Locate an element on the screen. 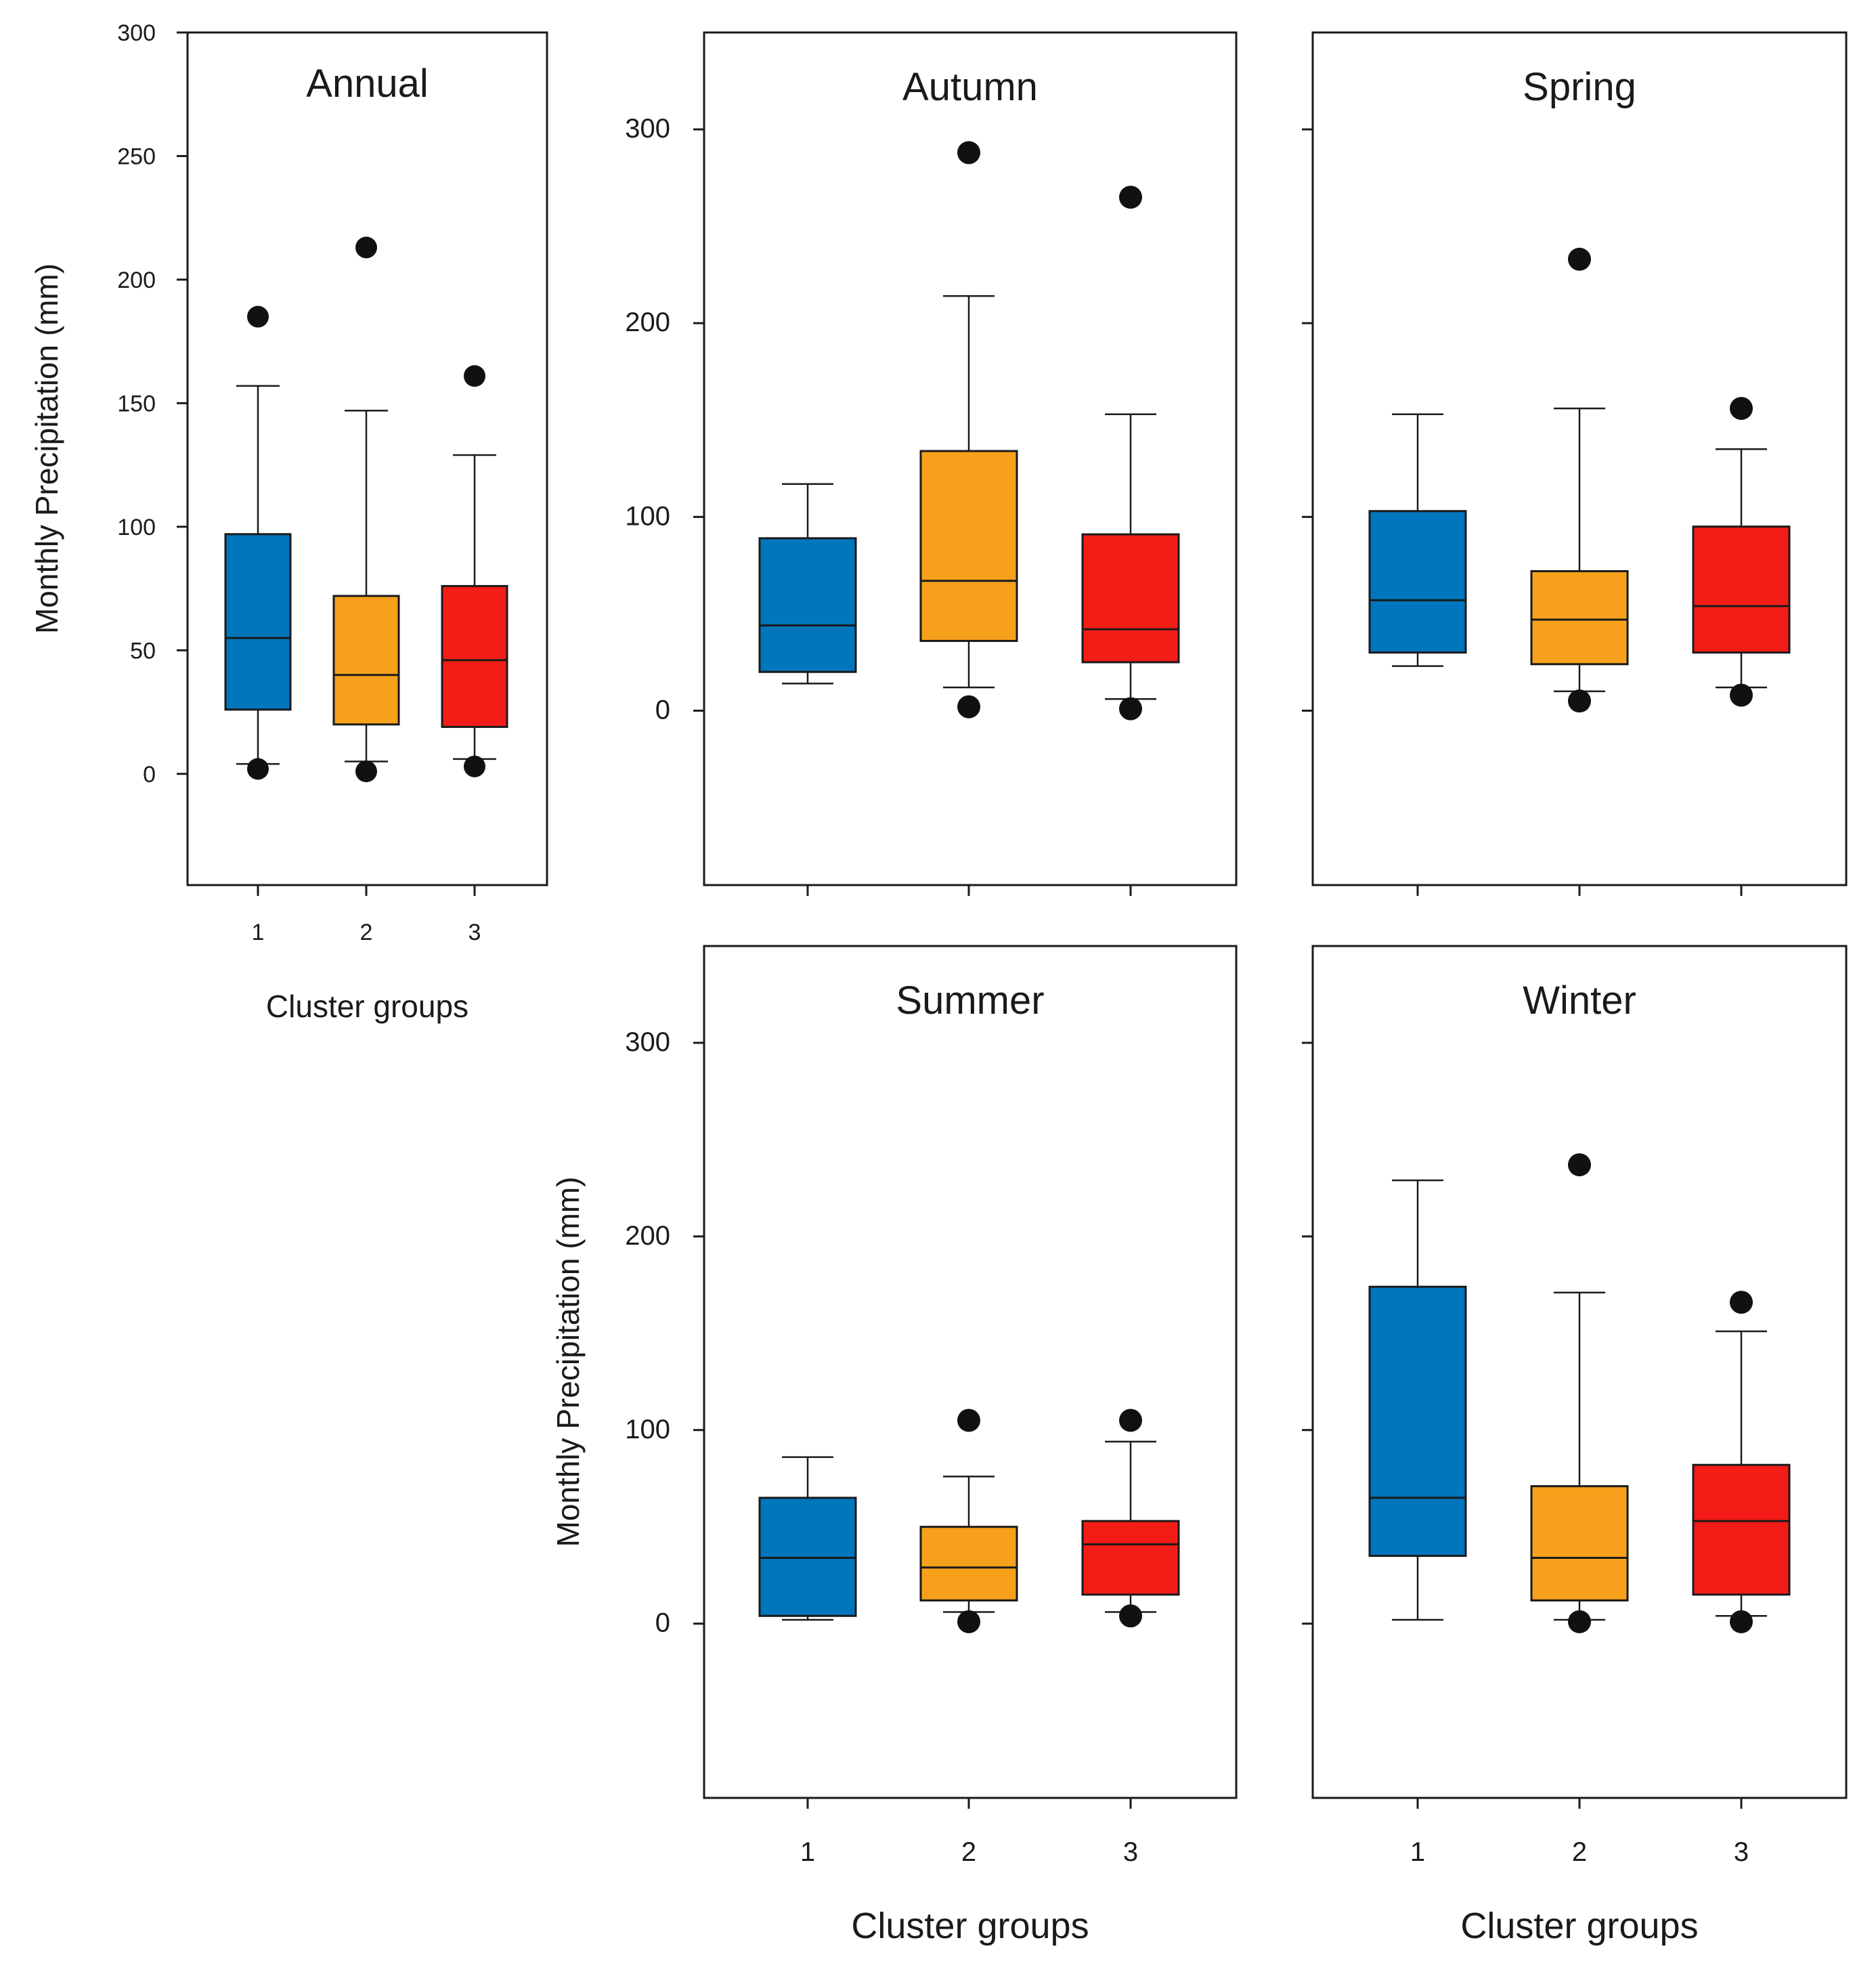 The height and width of the screenshot is (1976, 1876). y-tick-label: 50 is located at coordinates (143, 651).